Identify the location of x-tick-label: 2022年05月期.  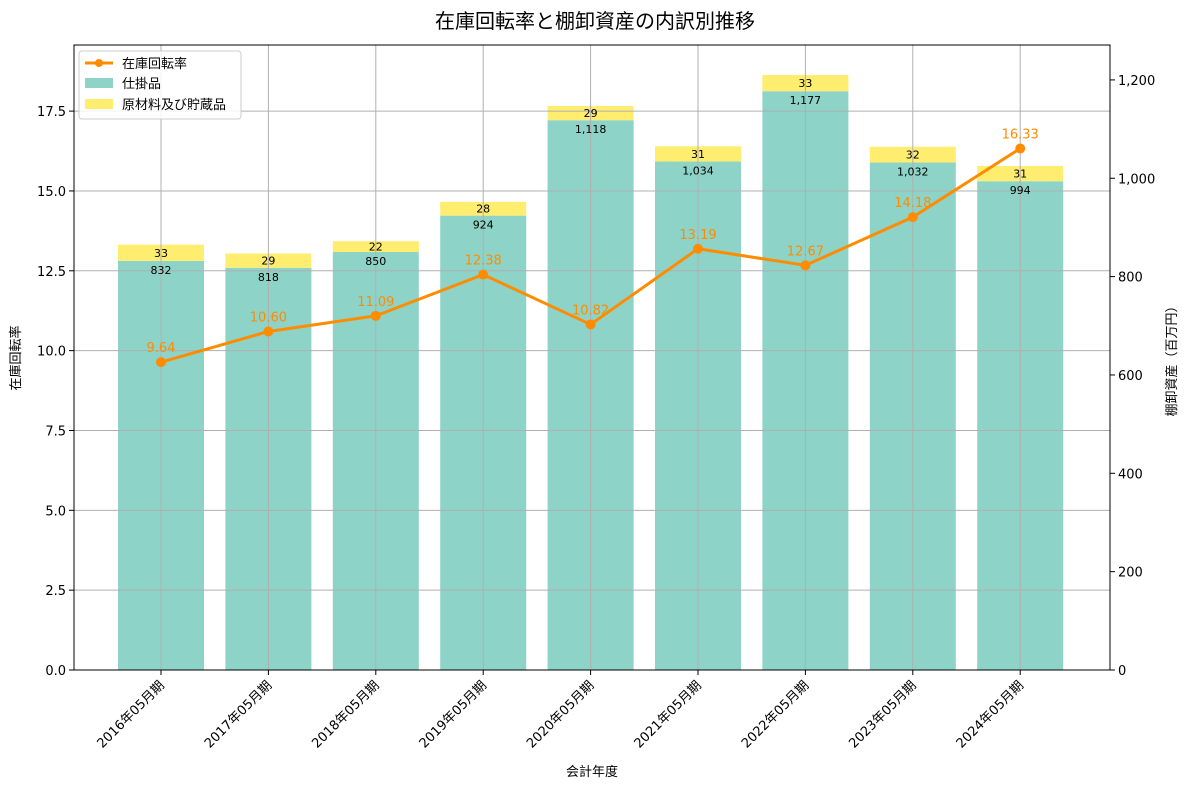
(775, 714).